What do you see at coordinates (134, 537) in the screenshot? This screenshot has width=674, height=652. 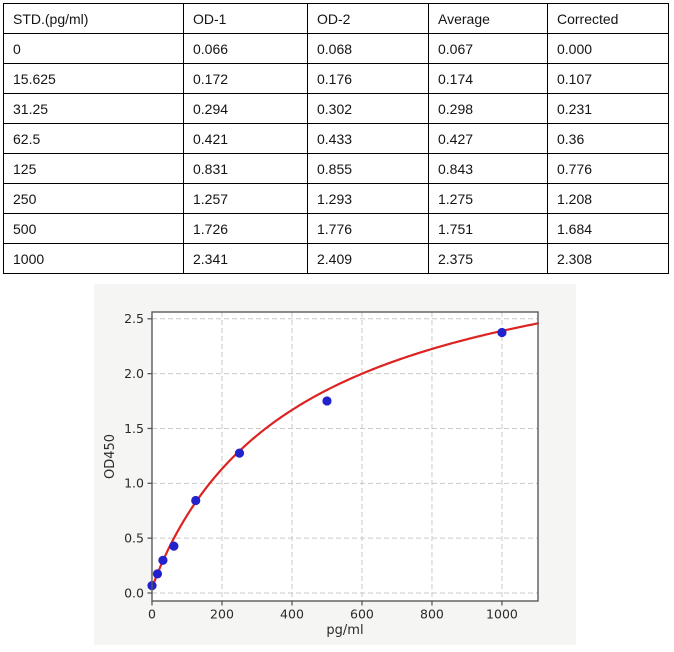 I see `svg-text: 0.5` at bounding box center [134, 537].